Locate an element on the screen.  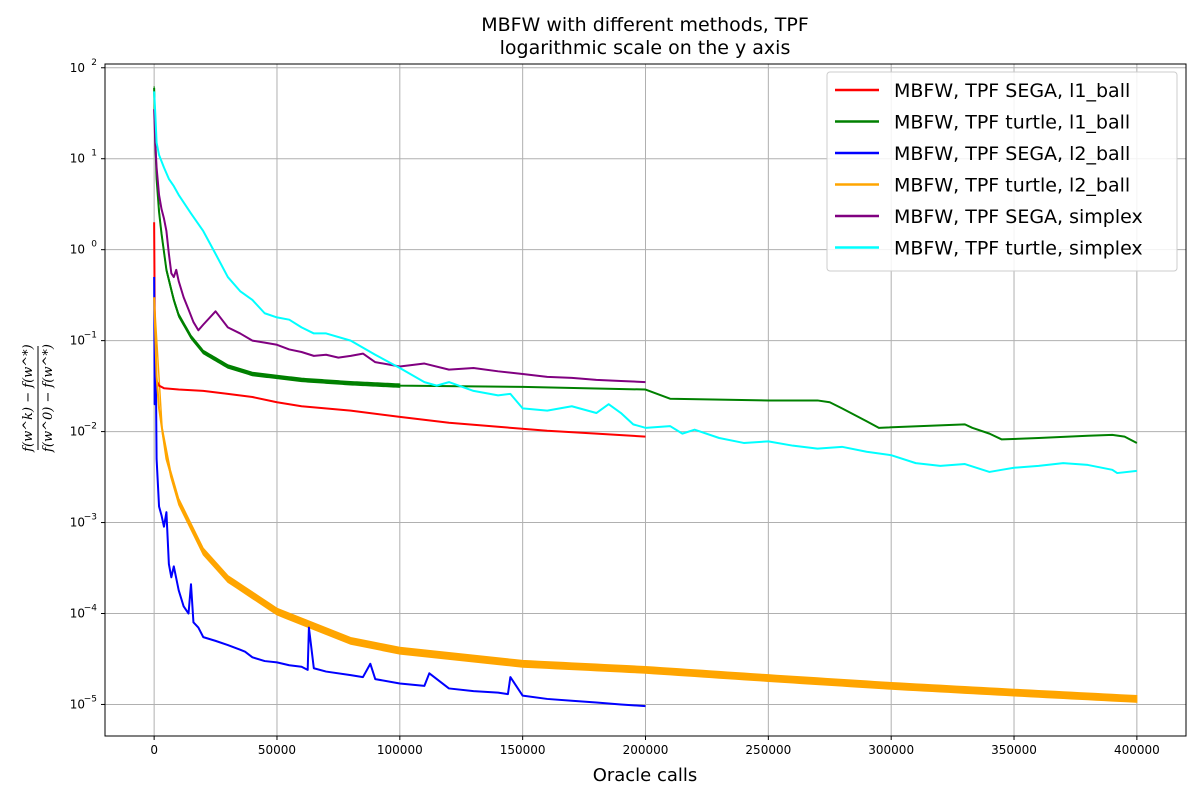
x-tick-label: 50000 is located at coordinates (277, 750).